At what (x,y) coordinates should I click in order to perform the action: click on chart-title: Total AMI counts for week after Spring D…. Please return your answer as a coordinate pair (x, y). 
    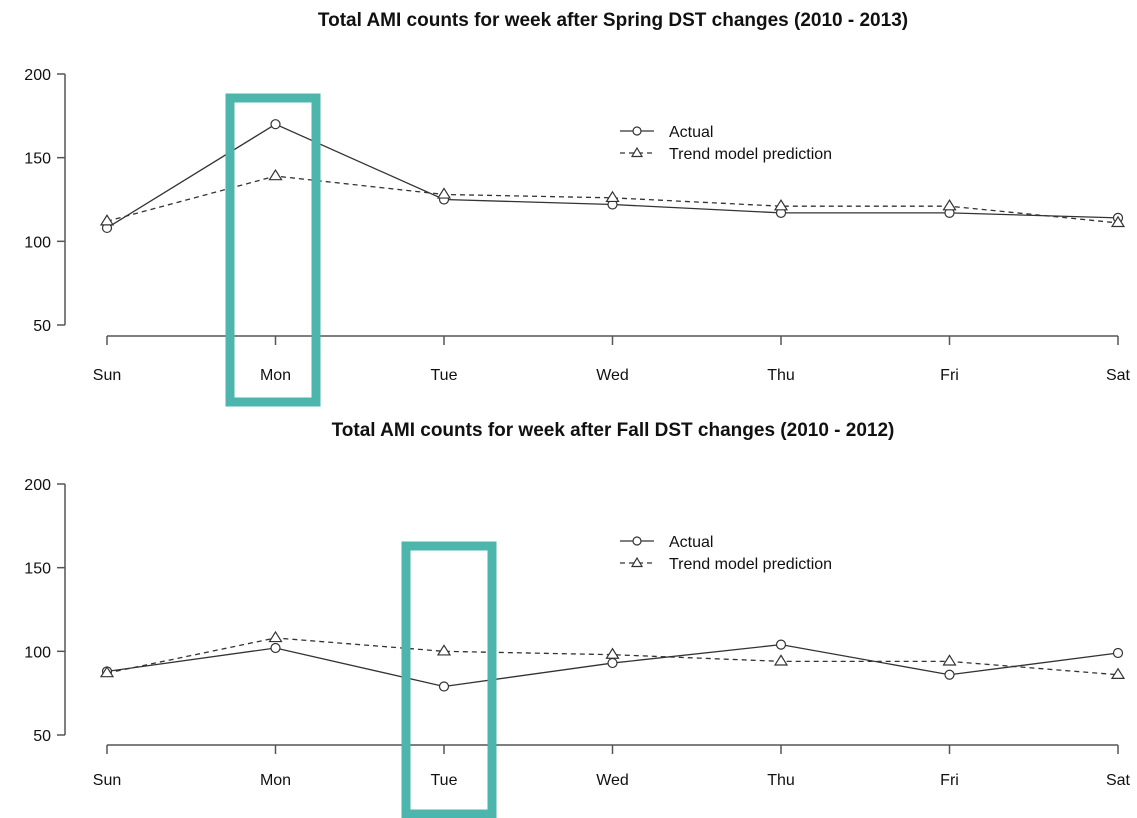
    Looking at the image, I should click on (613, 20).